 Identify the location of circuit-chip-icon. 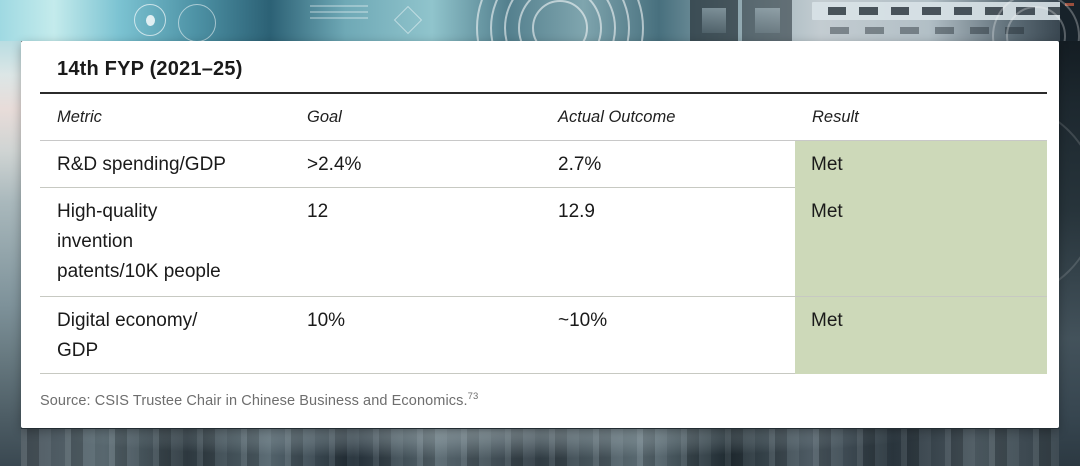
(408, 20).